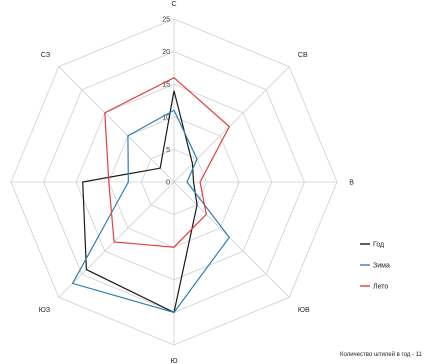  I want to click on axis-label: Ю, so click(173, 361).